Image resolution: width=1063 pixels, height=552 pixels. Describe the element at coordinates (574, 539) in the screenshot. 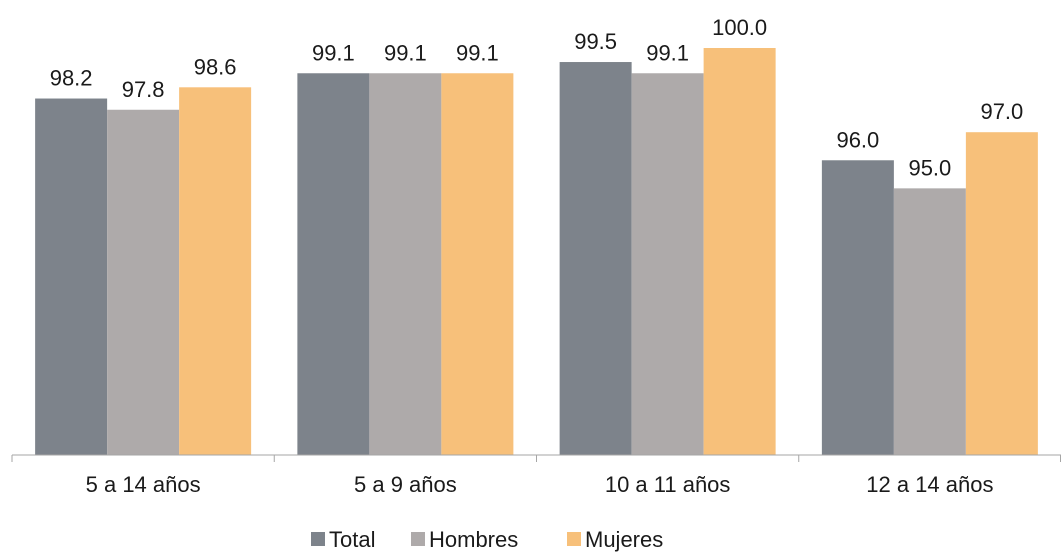

I see `legend-swatch-mujeres` at that location.